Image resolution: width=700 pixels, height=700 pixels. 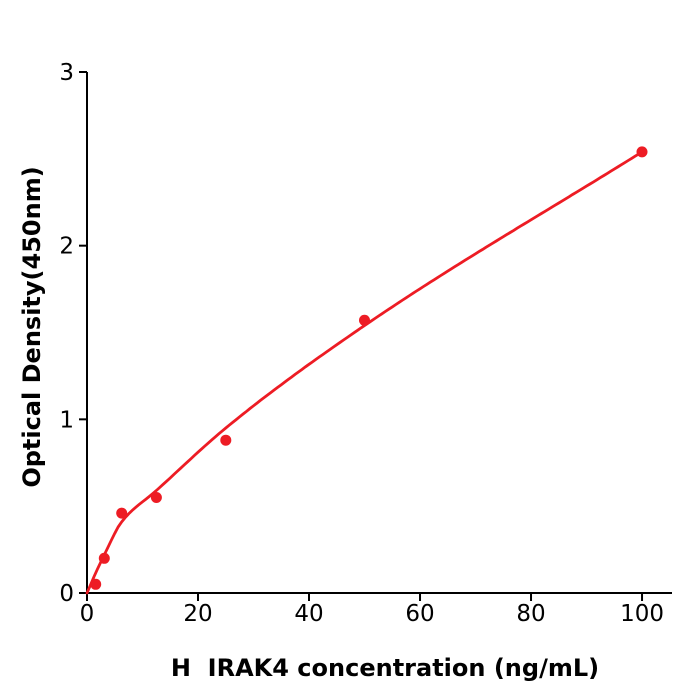 What do you see at coordinates (73, 333) in the screenshot?
I see `y-axis: 0 1 2 3` at bounding box center [73, 333].